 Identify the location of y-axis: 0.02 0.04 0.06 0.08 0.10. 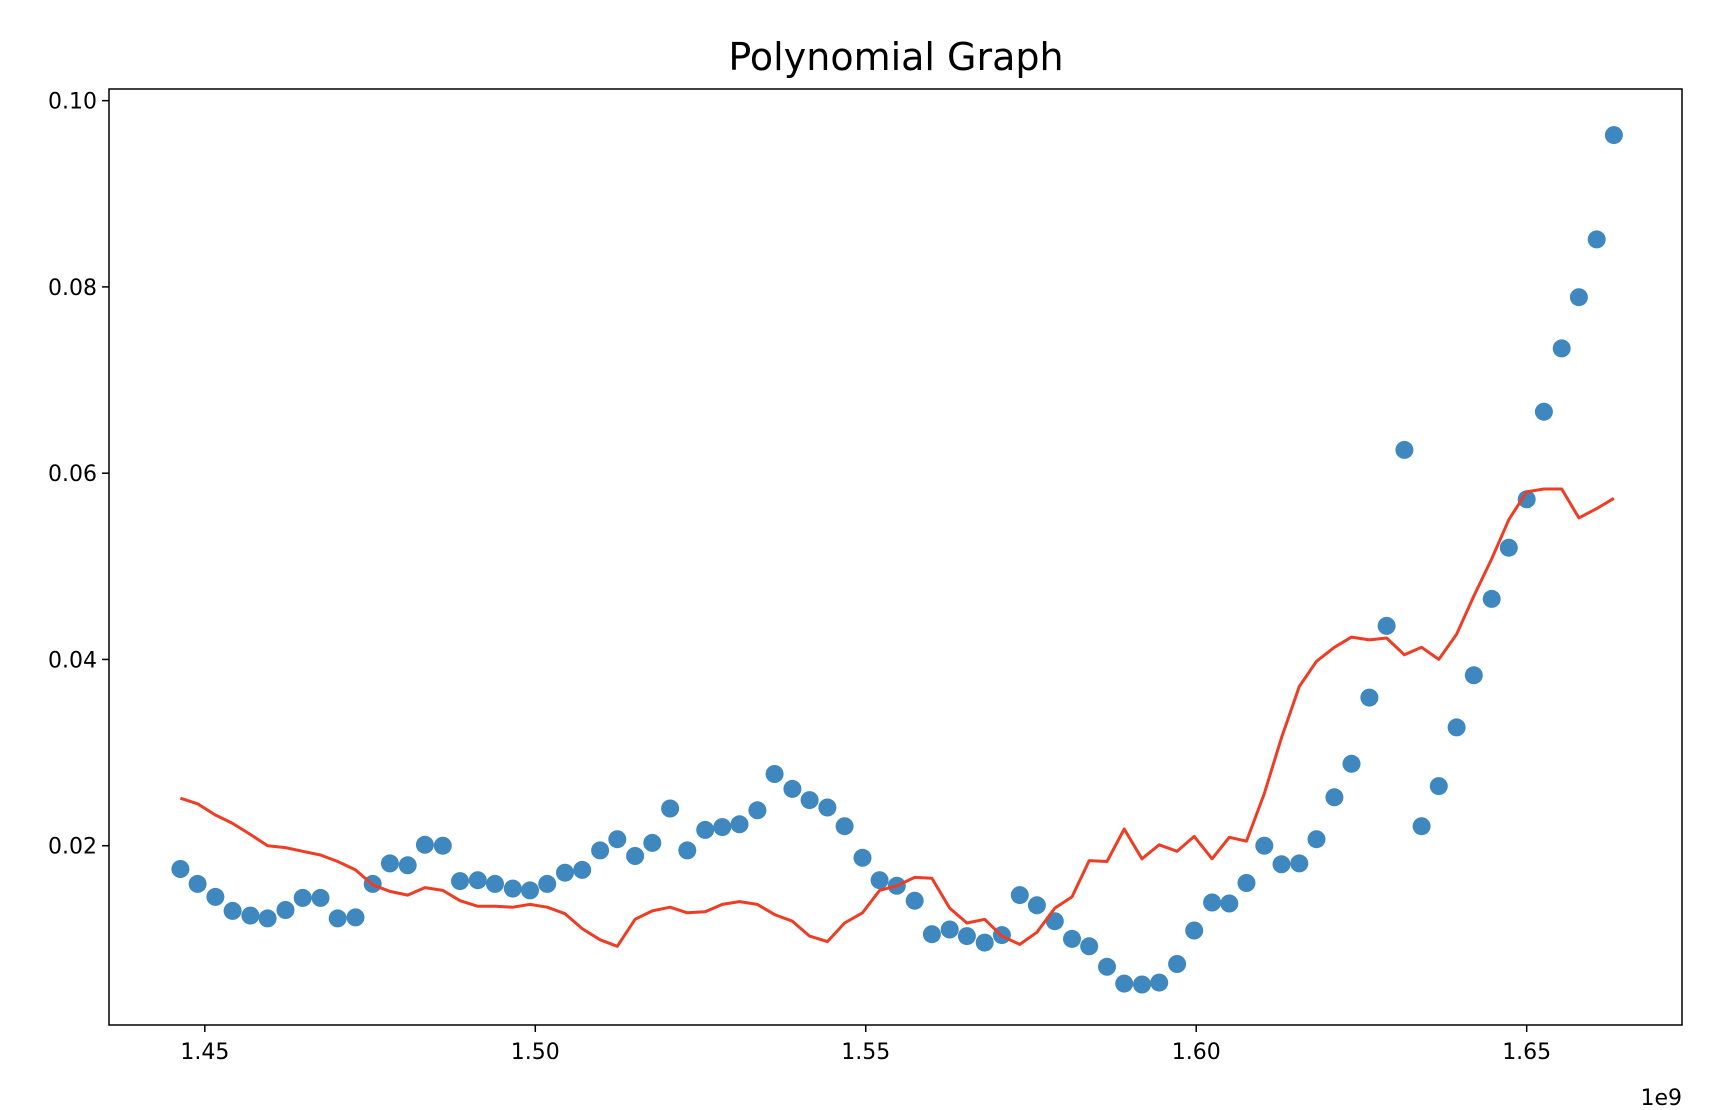
(78, 475).